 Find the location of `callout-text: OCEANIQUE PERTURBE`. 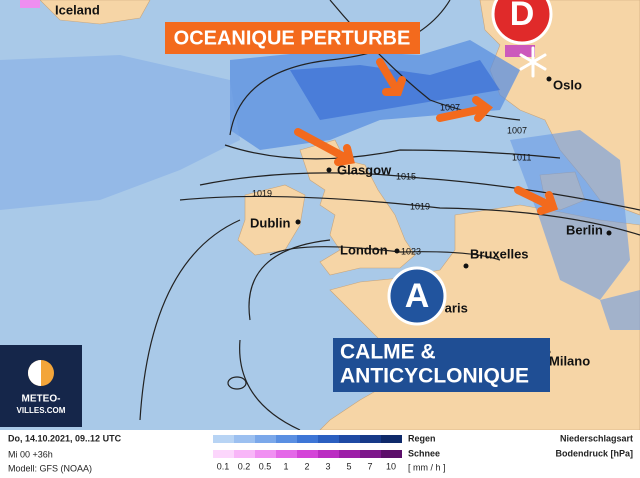

callout-text: OCEANIQUE PERTURBE is located at coordinates (292, 38).